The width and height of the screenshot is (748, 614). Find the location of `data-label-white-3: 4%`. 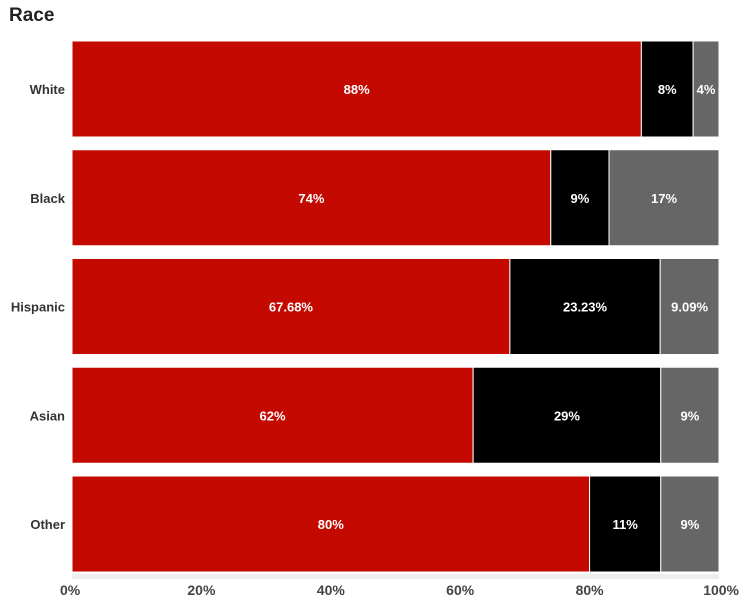

data-label-white-3: 4% is located at coordinates (706, 89).